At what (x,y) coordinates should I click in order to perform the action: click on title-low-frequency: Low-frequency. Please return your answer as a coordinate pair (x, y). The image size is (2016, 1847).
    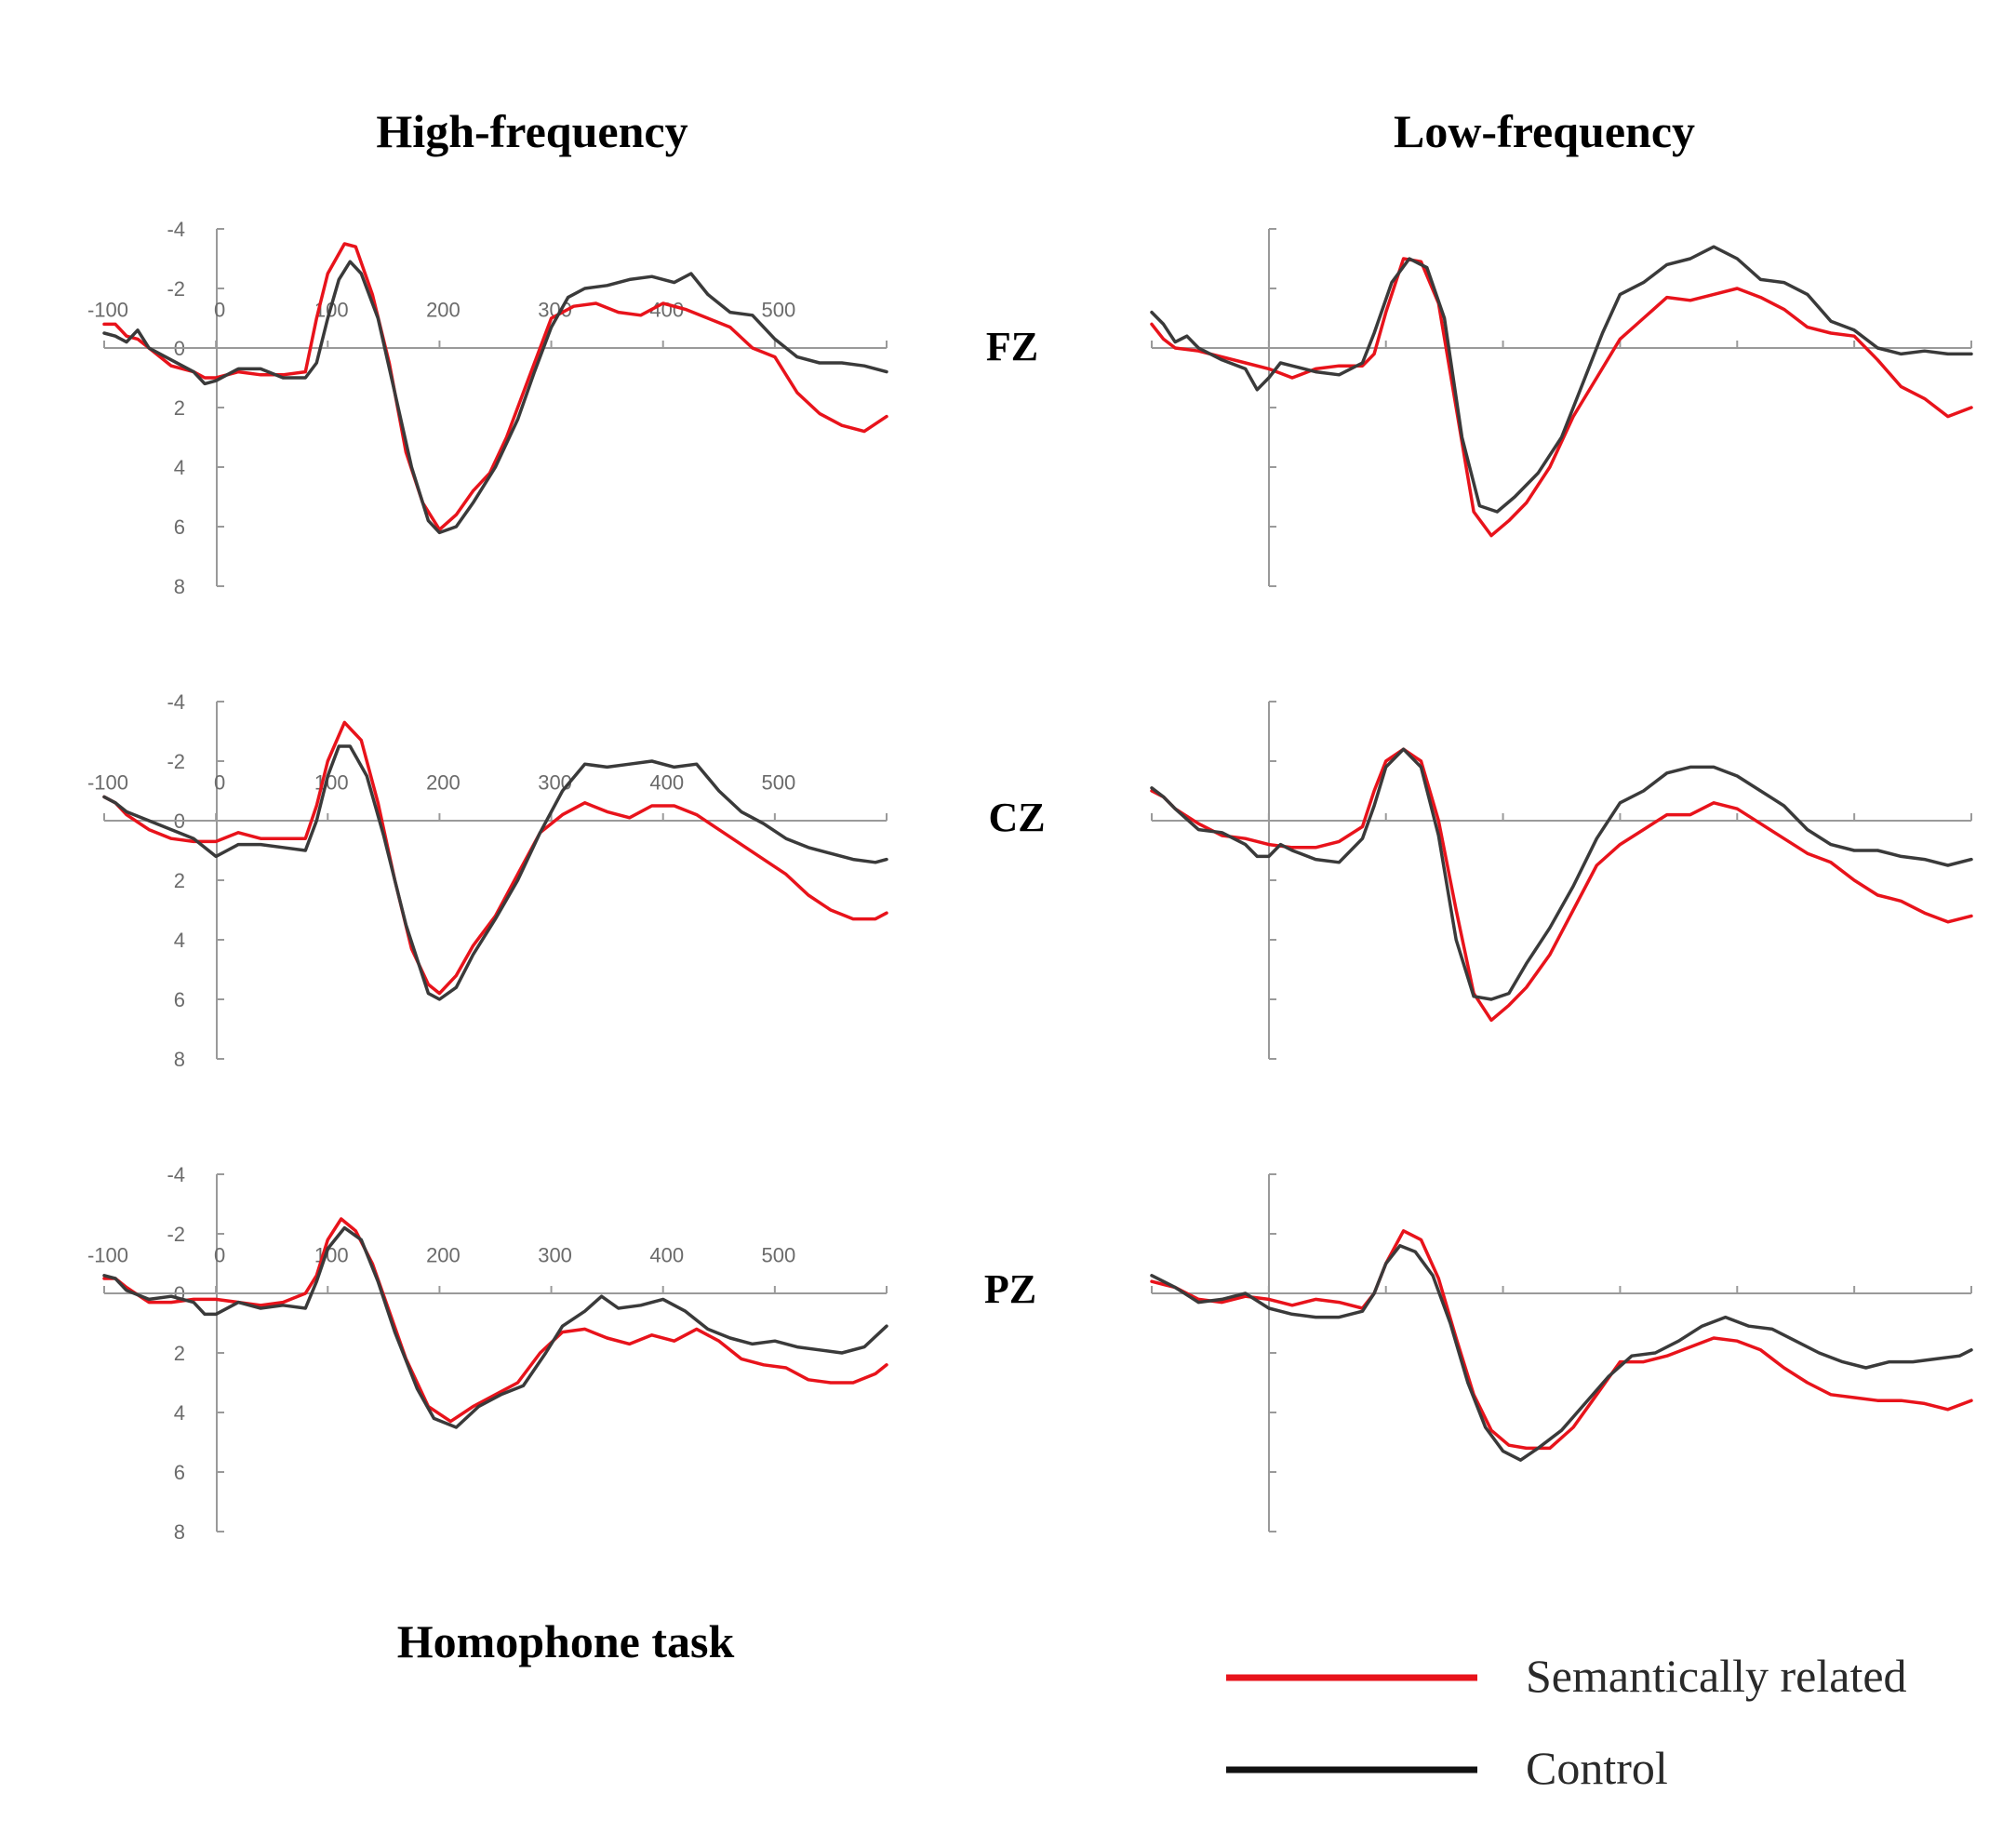
    Looking at the image, I should click on (1544, 131).